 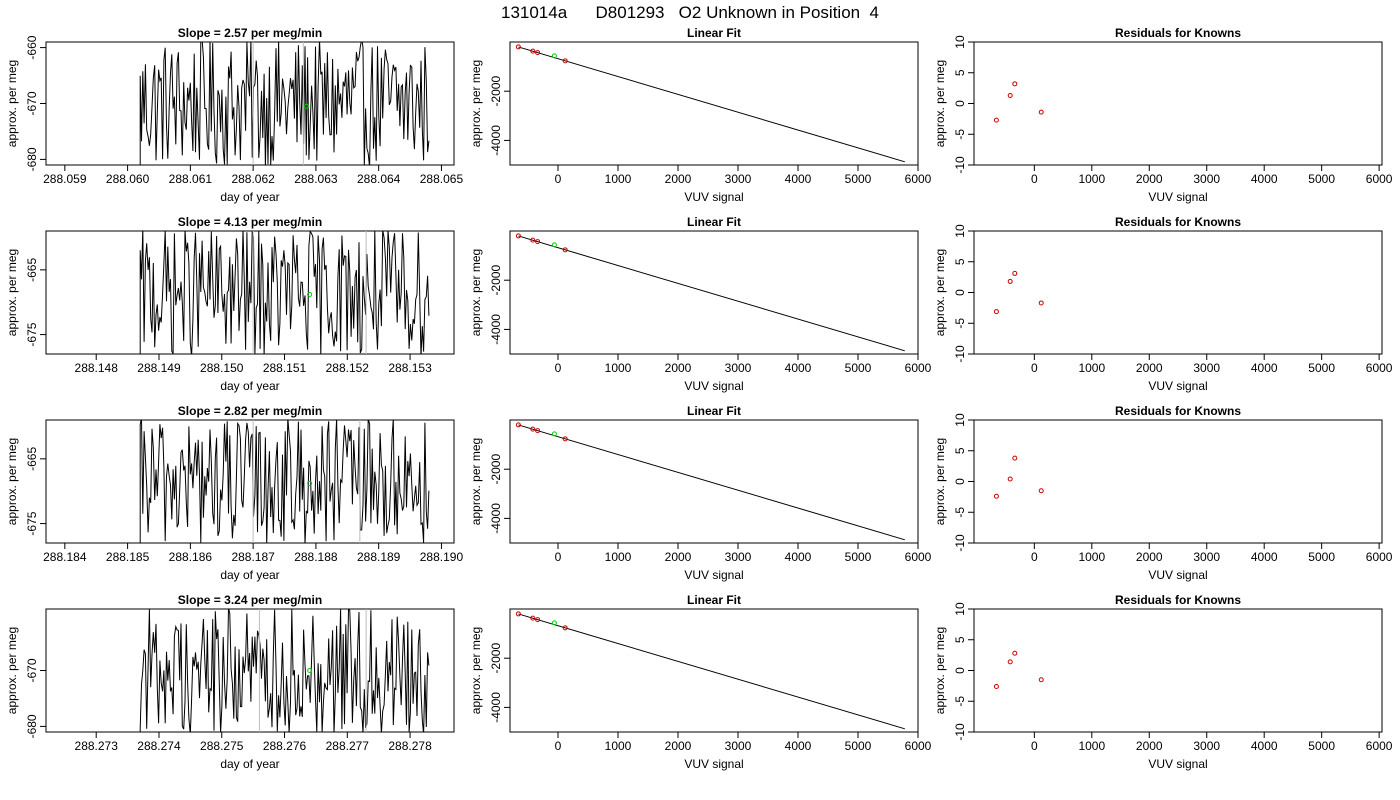 What do you see at coordinates (285, 368) in the screenshot?
I see `x-tick-label: 288.151` at bounding box center [285, 368].